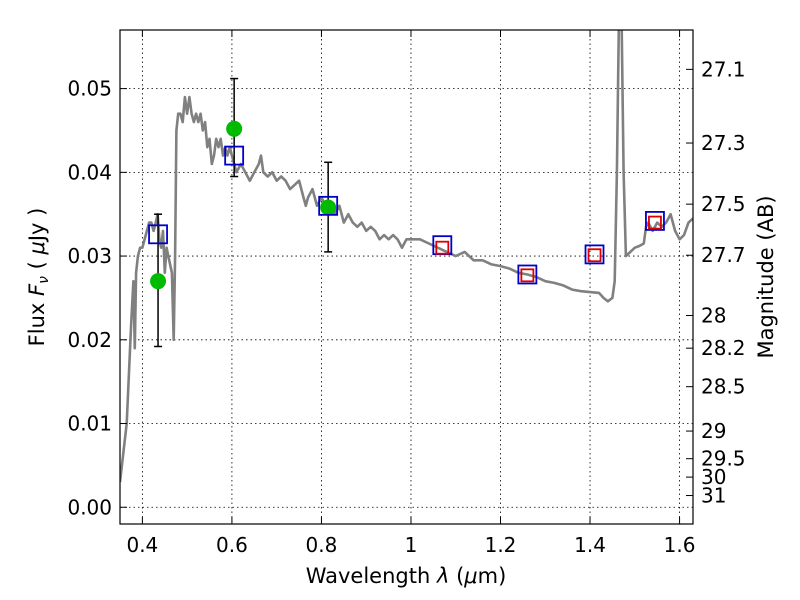 The width and height of the screenshot is (800, 600). Describe the element at coordinates (766, 276) in the screenshot. I see `right-axis-label: Magnitude (AB)` at that location.